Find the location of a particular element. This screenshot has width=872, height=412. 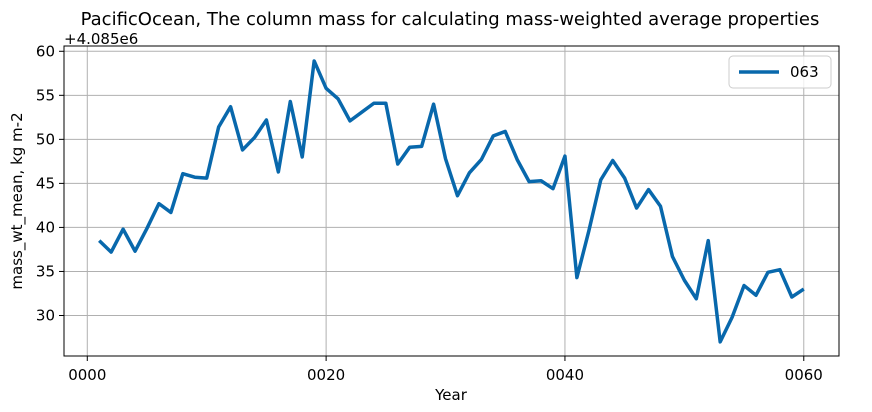

x-tick-label: 0000 is located at coordinates (87, 375).